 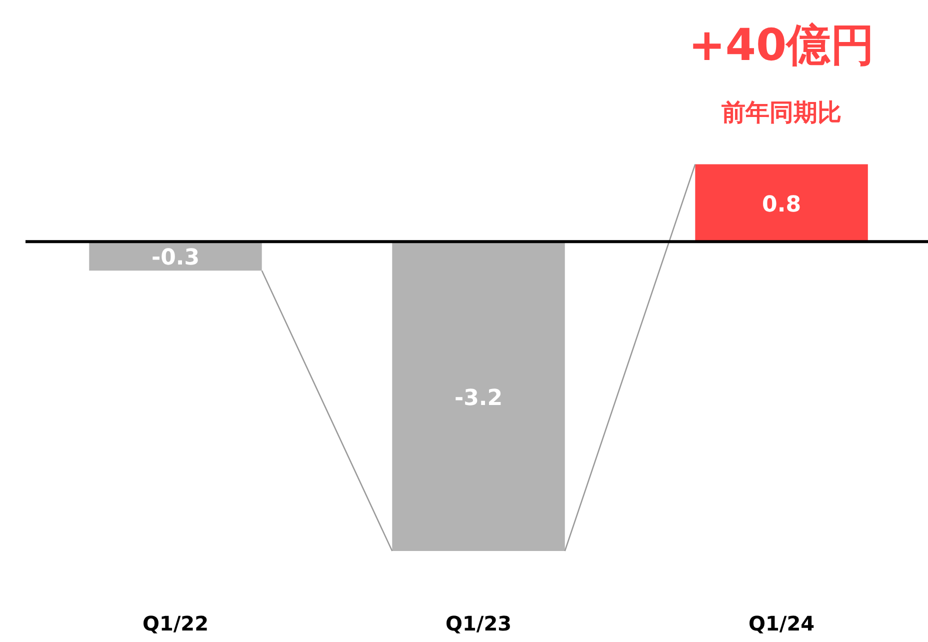 I want to click on text: +40億円, so click(x=781, y=45).